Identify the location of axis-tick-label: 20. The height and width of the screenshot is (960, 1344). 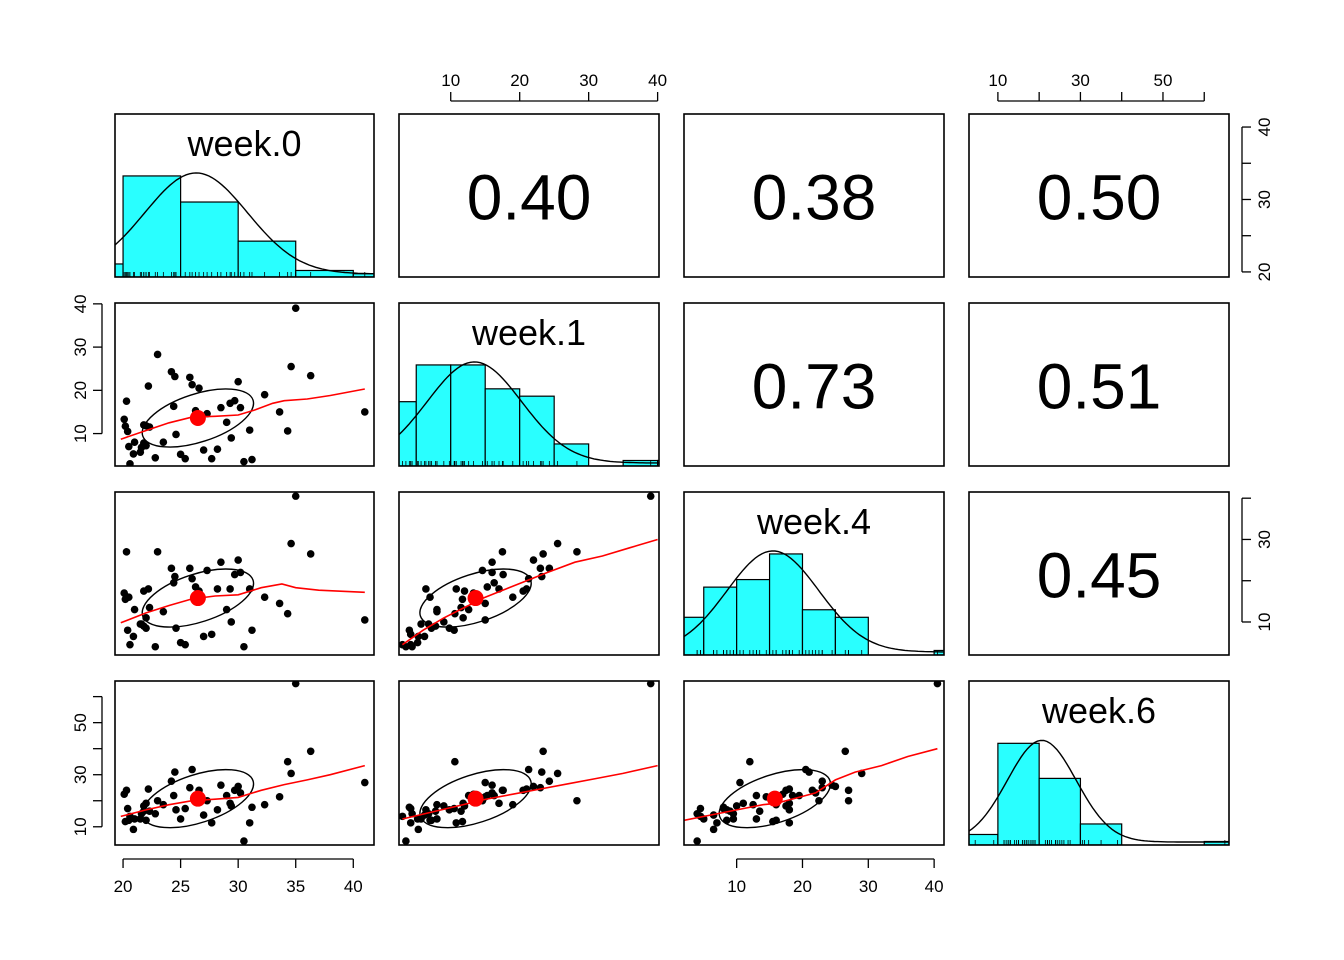
(519, 80).